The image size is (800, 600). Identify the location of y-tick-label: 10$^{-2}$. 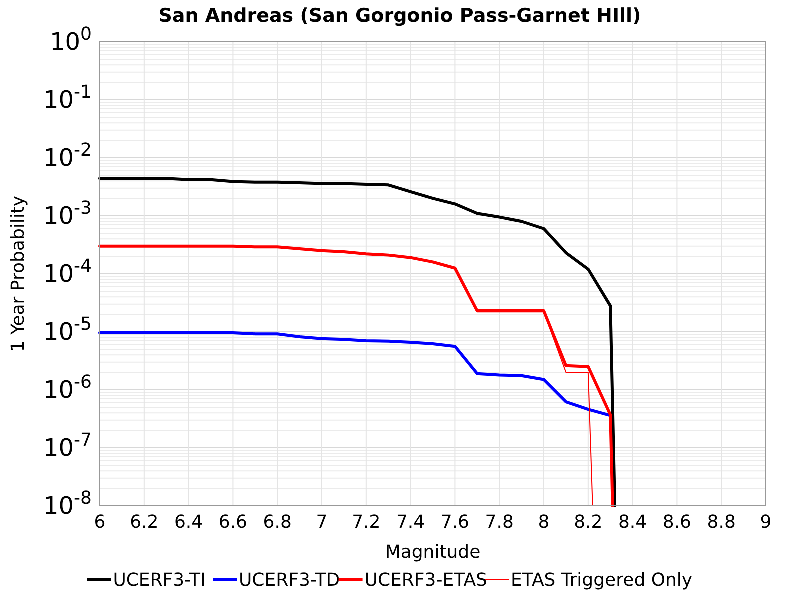
(68, 156).